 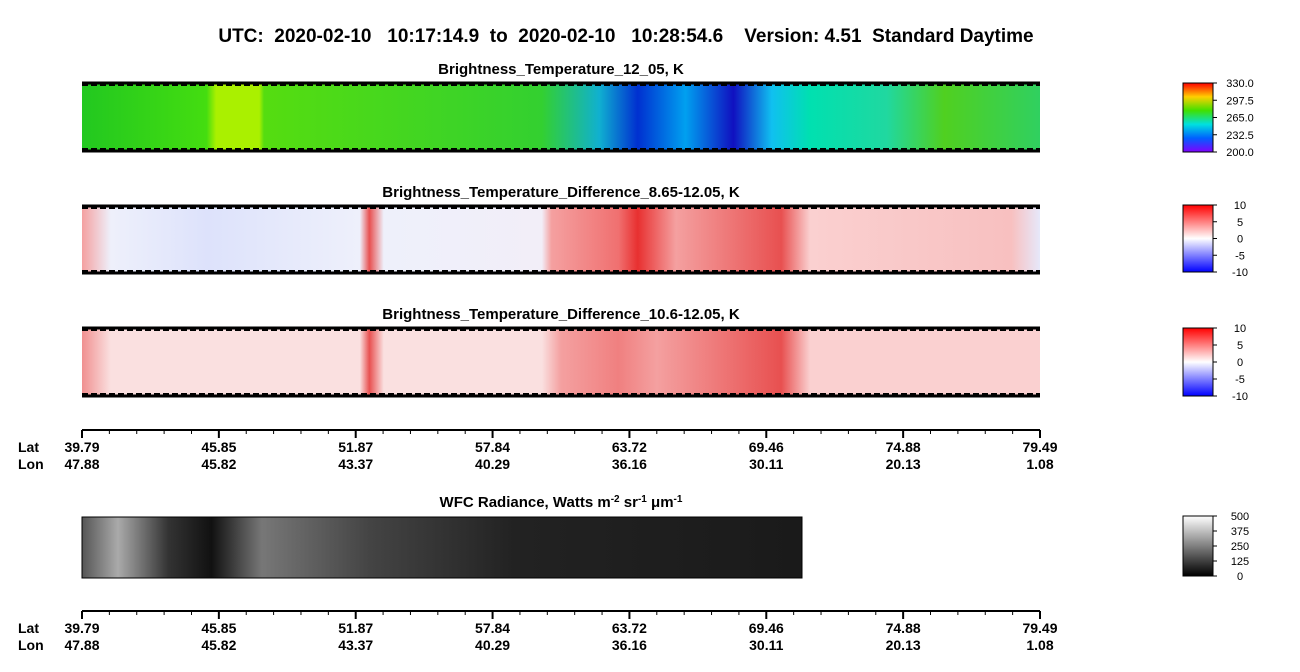 What do you see at coordinates (1240, 153) in the screenshot?
I see `colorbar-label: 200.0` at bounding box center [1240, 153].